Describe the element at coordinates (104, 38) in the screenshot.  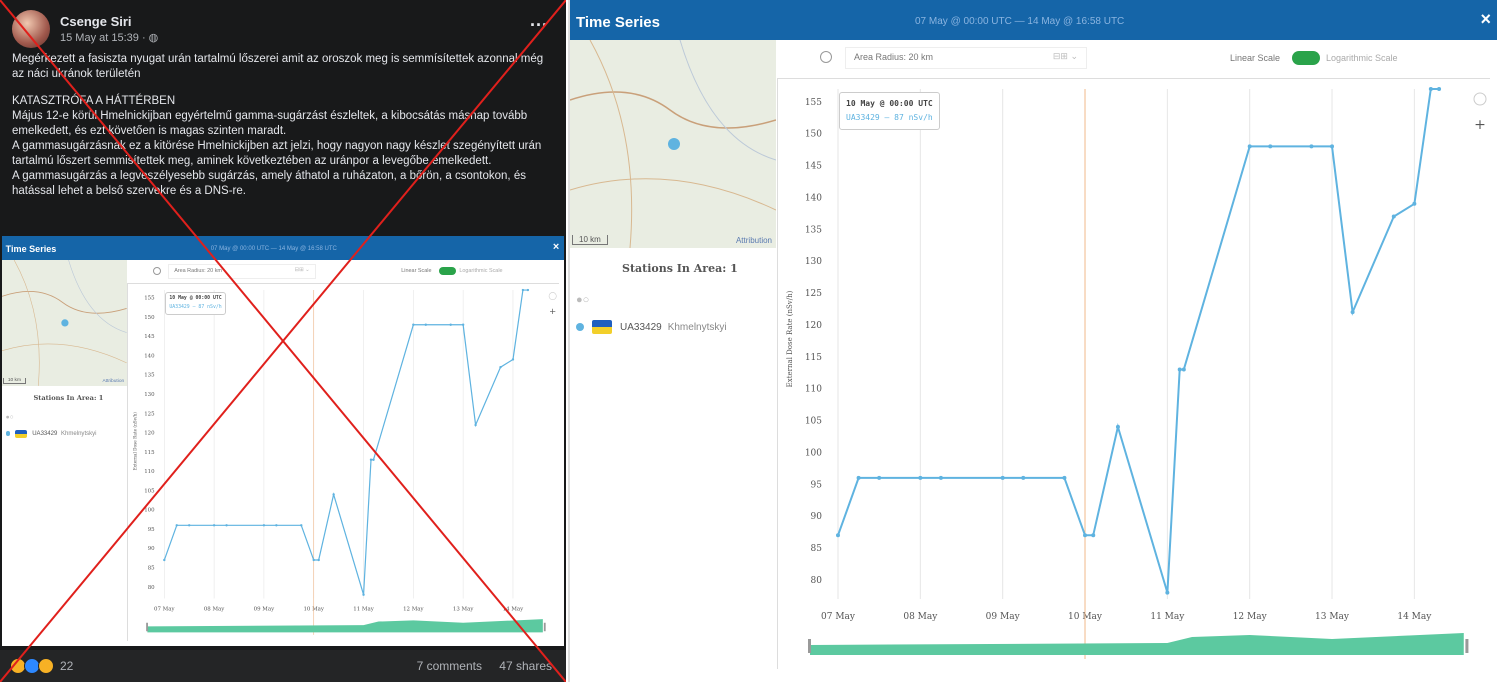
I see `post-time: 15 May at 15:39 ·` at that location.